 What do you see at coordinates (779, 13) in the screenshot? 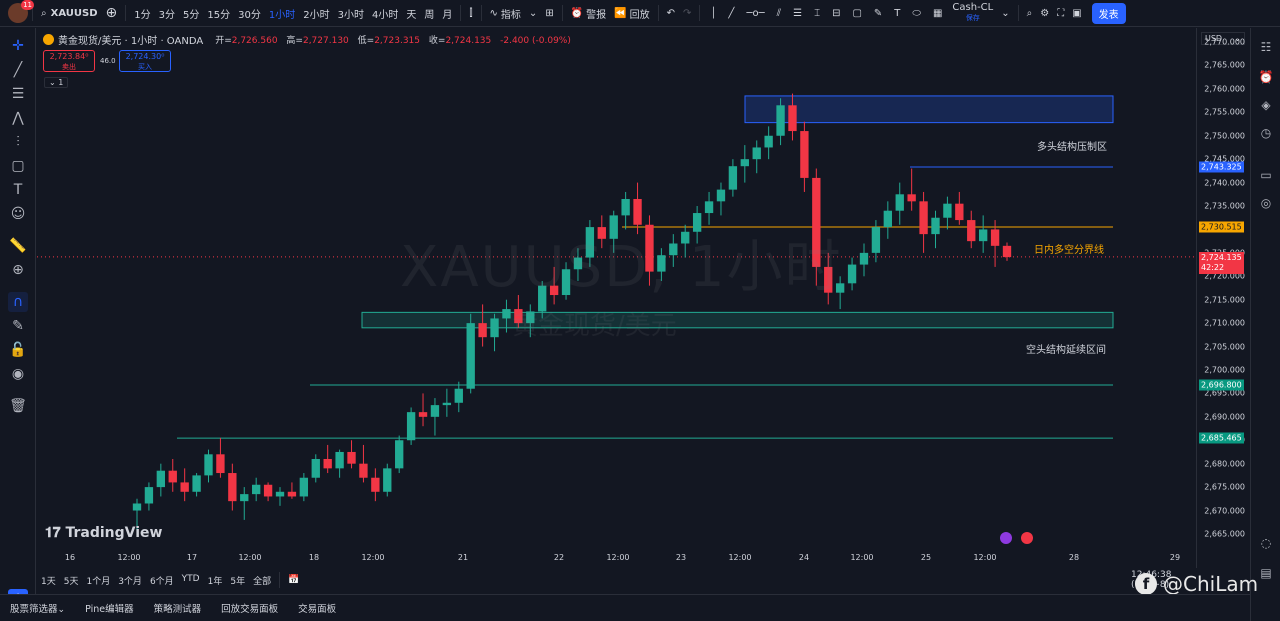
I see `draw-tool-3-icon: ⫽` at bounding box center [779, 13].